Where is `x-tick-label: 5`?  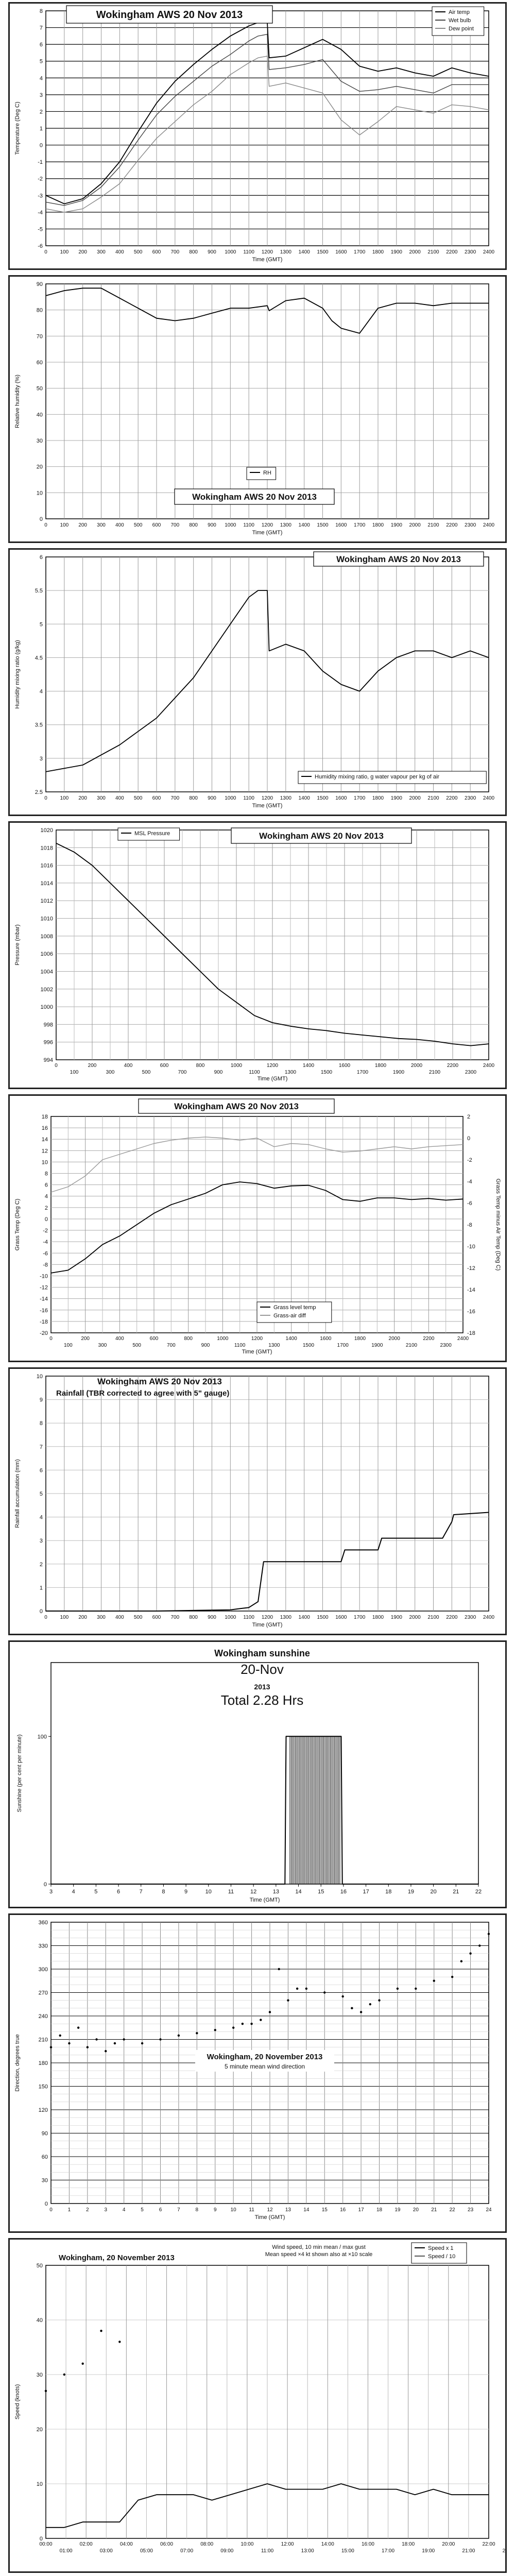 x-tick-label: 5 is located at coordinates (95, 1892).